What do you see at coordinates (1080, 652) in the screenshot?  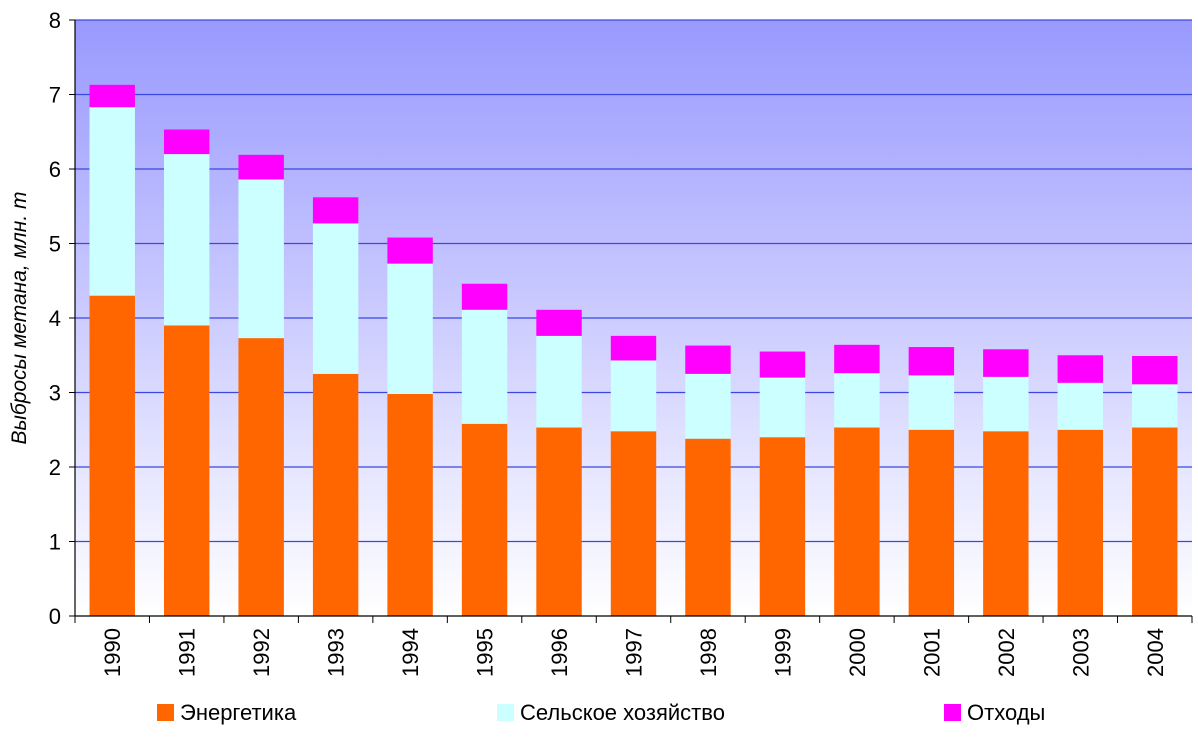 I see `x-tick-label: 2003` at bounding box center [1080, 652].